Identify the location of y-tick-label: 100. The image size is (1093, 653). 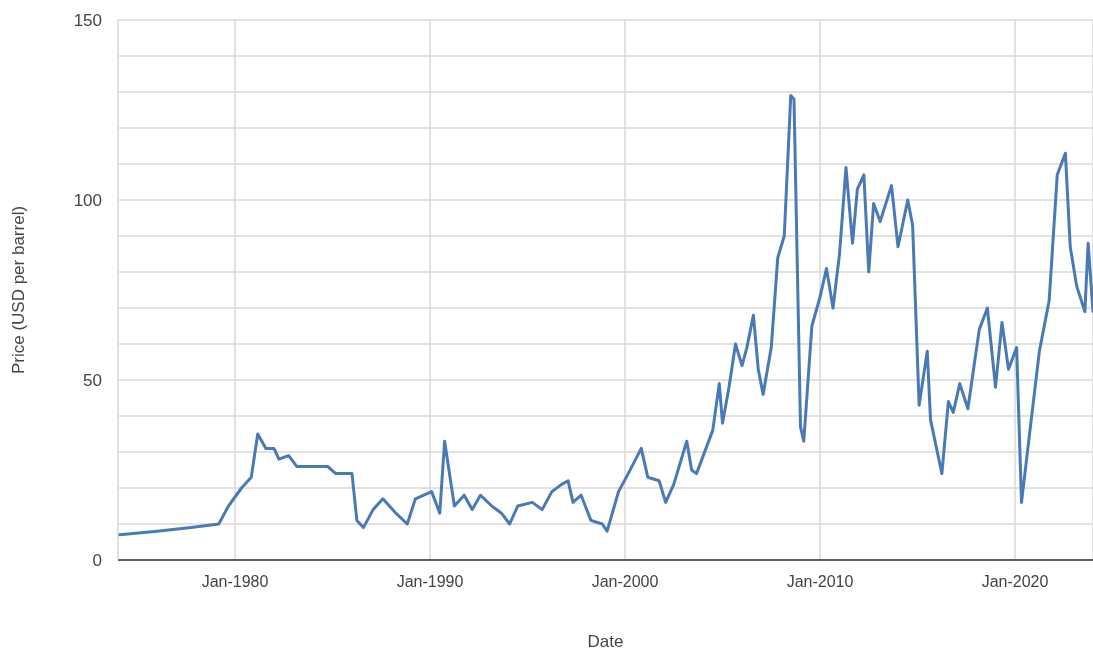
(87, 201).